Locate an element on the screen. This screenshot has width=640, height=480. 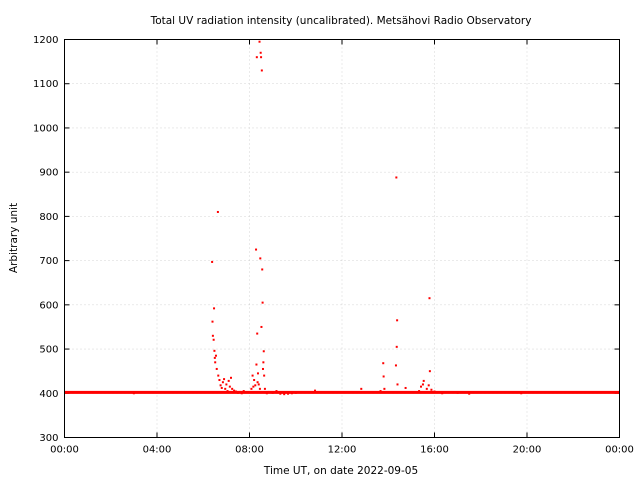
x-tick-label: 08:00 is located at coordinates (249, 450).